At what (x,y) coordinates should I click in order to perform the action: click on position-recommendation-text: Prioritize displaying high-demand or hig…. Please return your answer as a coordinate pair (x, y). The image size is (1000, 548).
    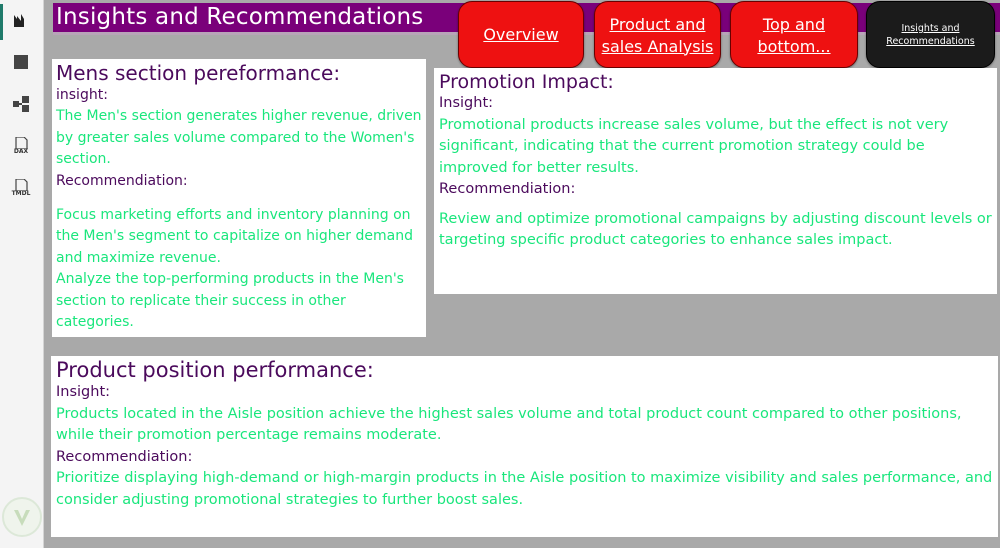
    Looking at the image, I should click on (524, 489).